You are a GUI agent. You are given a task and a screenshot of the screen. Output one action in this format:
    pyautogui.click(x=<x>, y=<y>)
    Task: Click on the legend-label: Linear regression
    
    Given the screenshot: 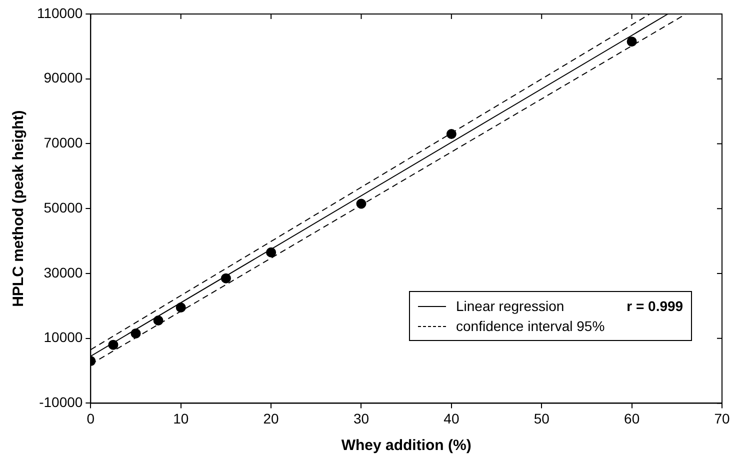 What is the action you would take?
    pyautogui.click(x=510, y=306)
    